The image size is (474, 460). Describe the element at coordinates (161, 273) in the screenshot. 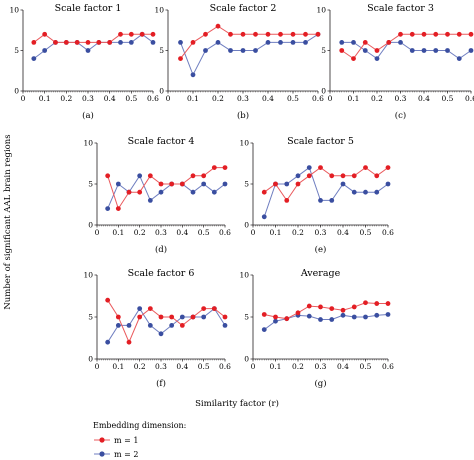

I see `panel-title: Scale factor 6` at that location.